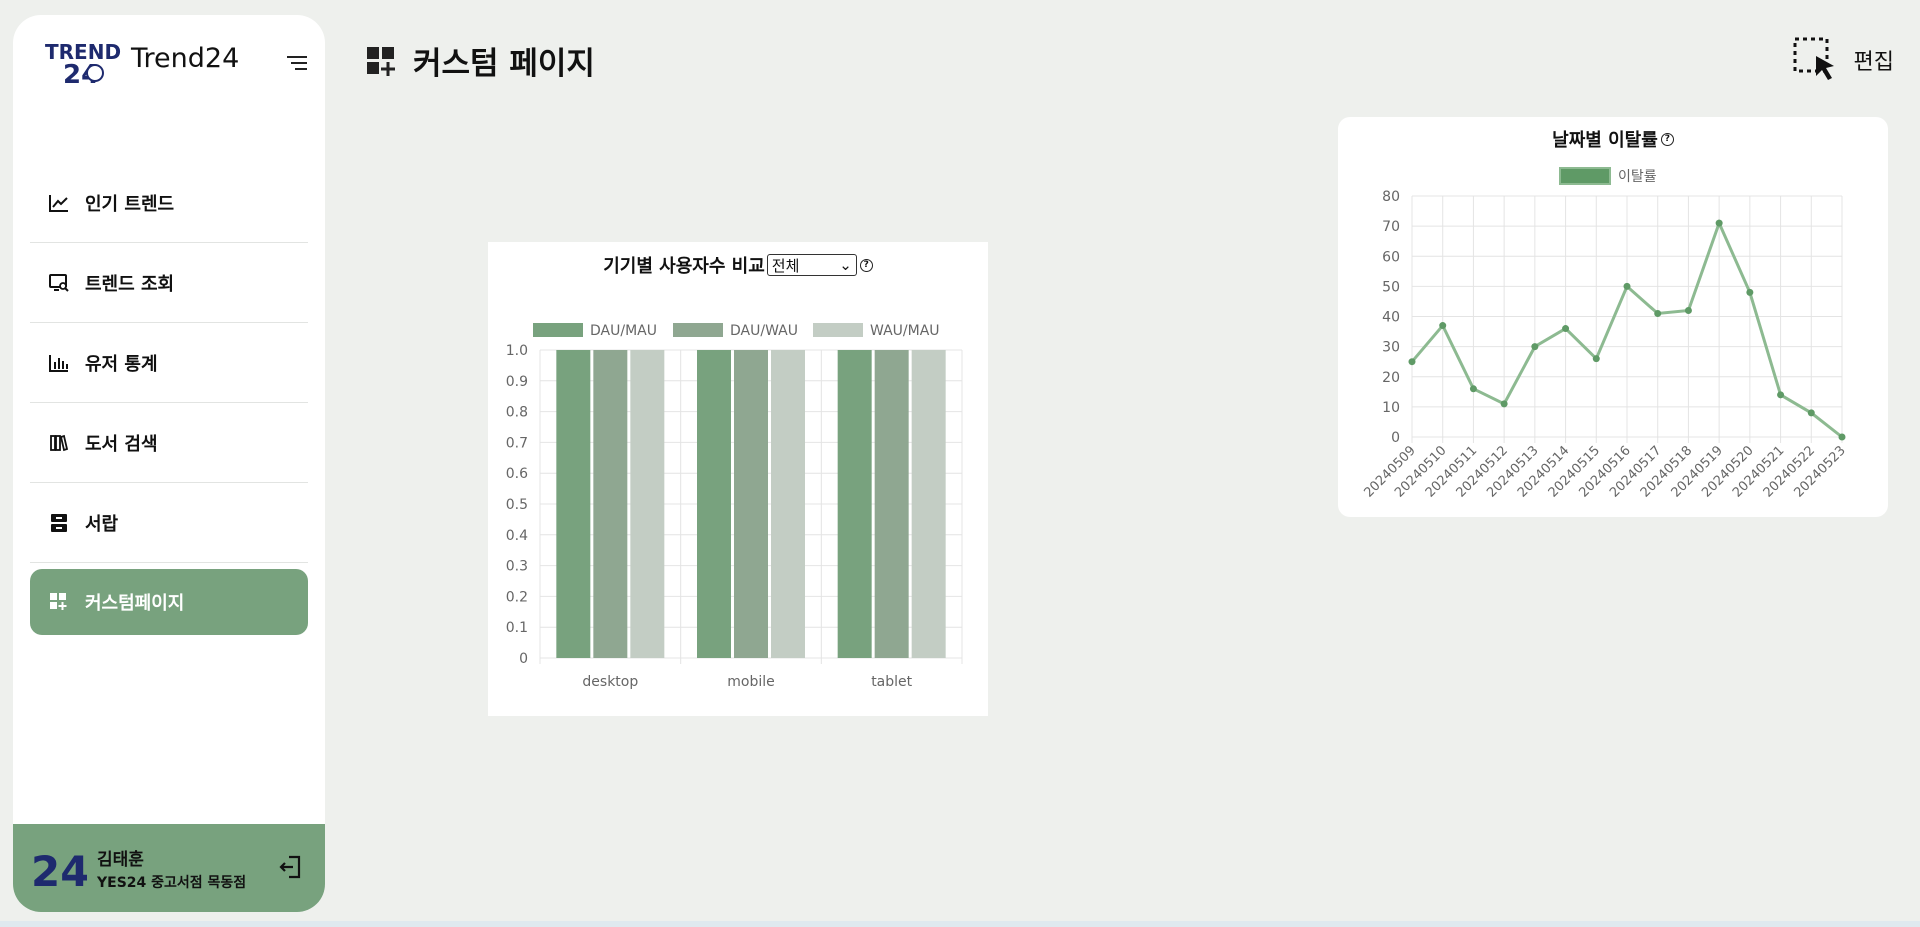  Describe the element at coordinates (130, 204) in the screenshot. I see `sidebar-item-label: 인기 트렌드` at that location.